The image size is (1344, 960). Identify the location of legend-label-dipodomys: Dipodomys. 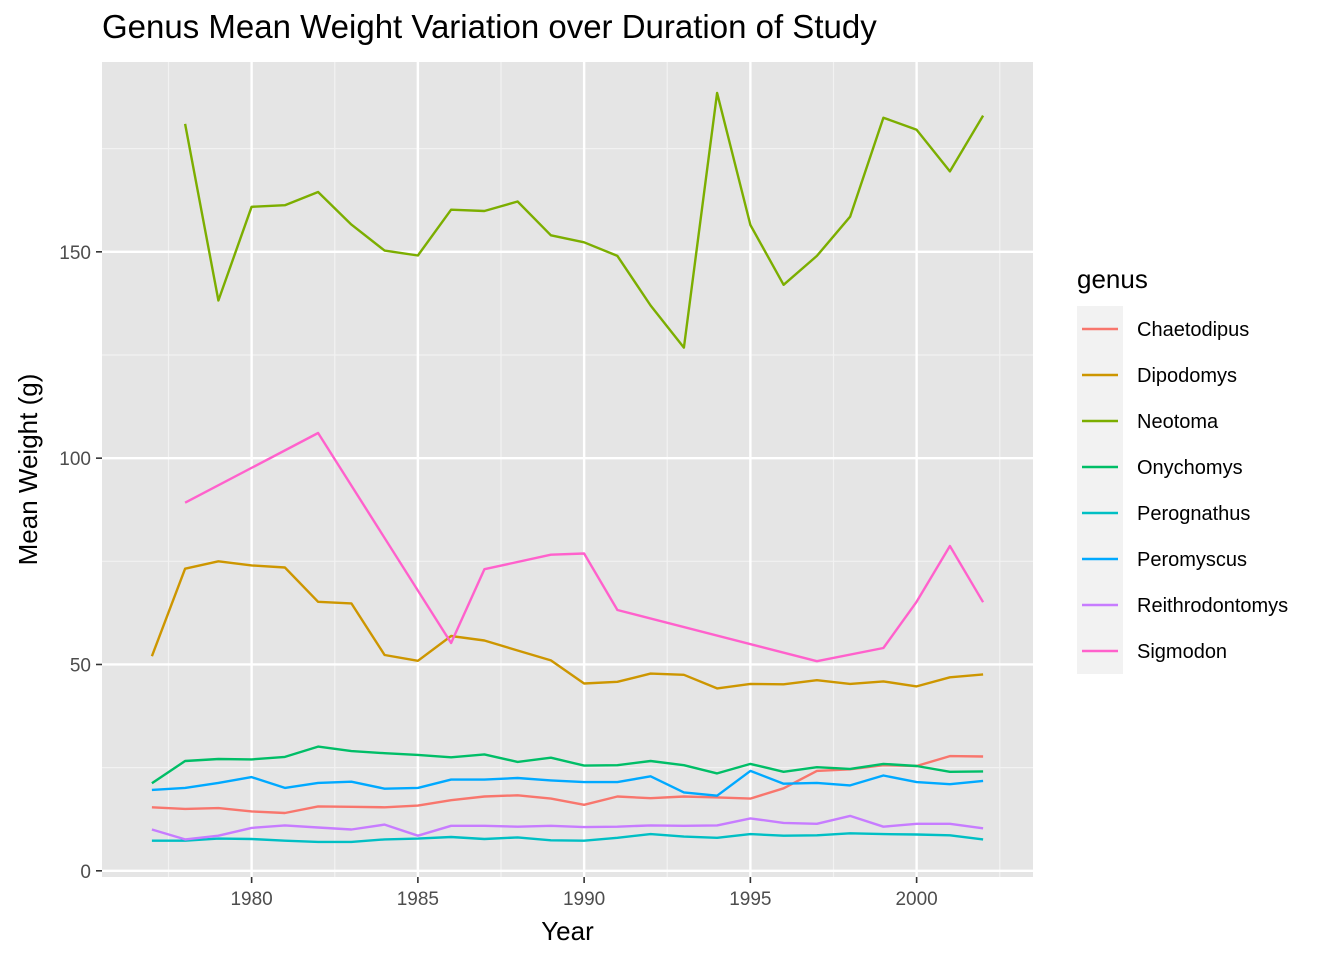
(1187, 376).